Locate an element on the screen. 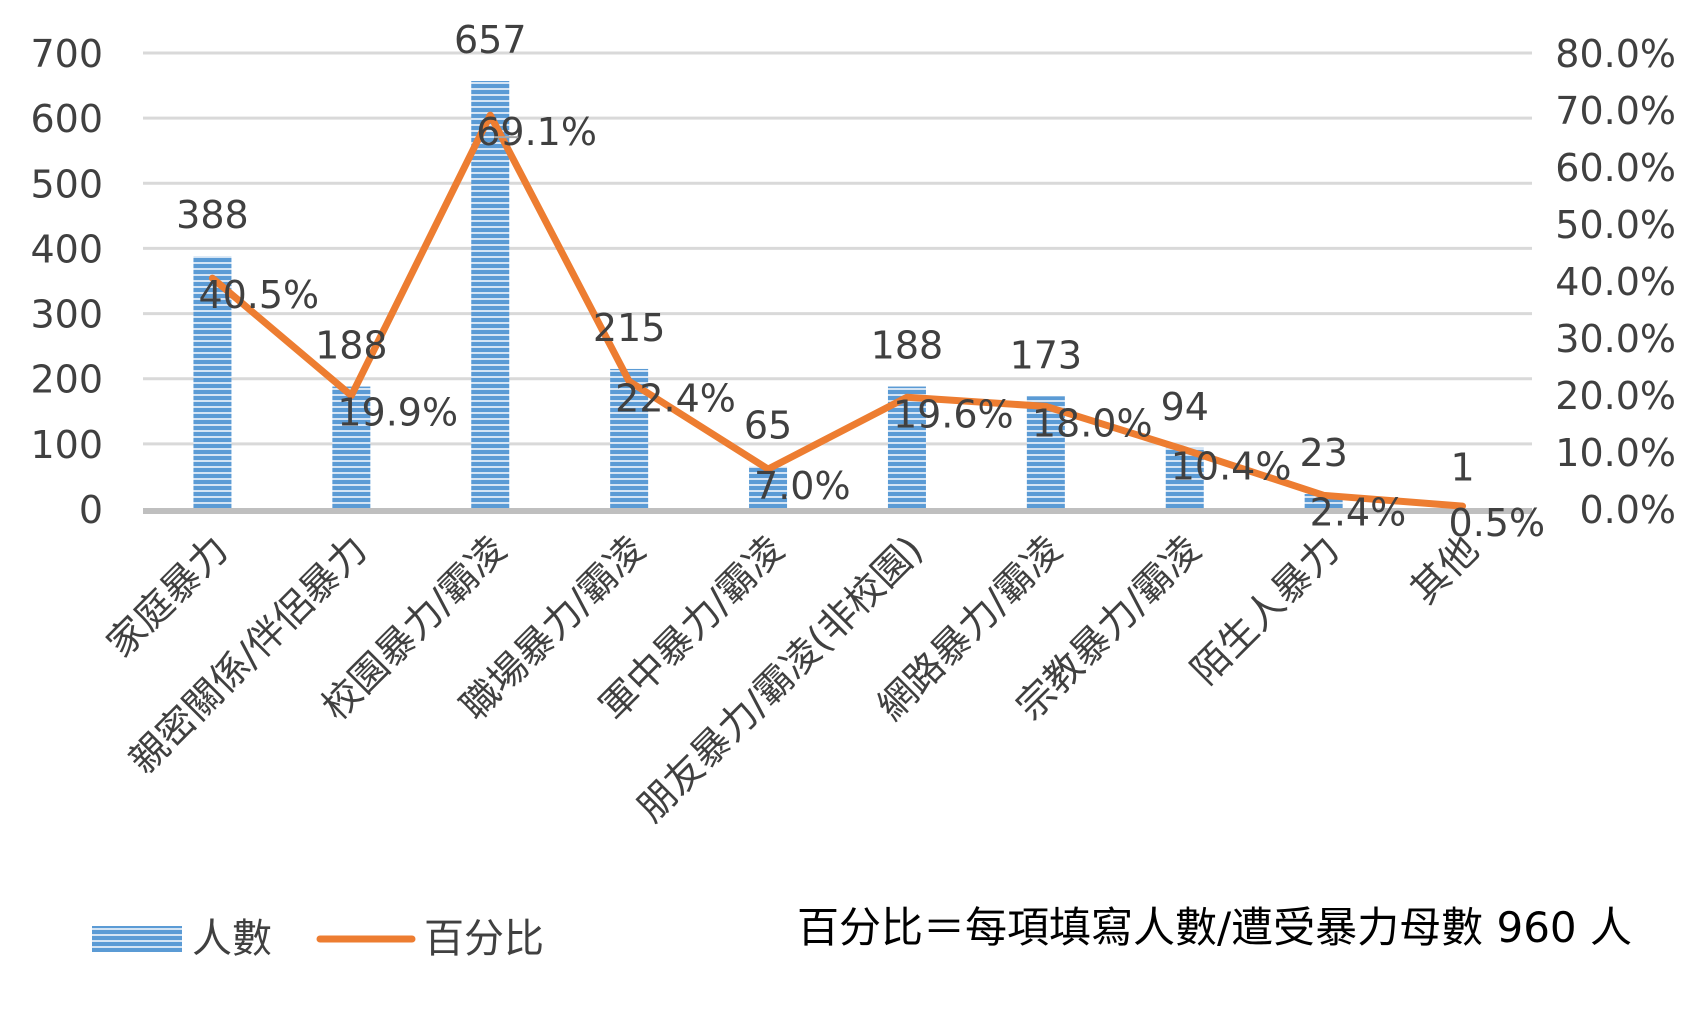 Image resolution: width=1692 pixels, height=1012 pixels. x-tick-label: 親密關係/伴侶暴力 is located at coordinates (248, 654).